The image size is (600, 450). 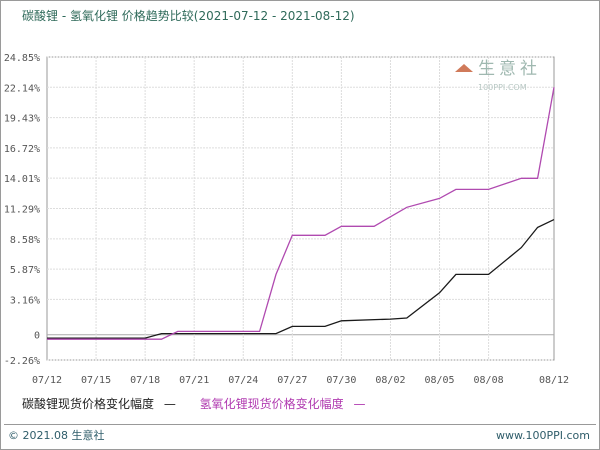 I want to click on footer-divider, so click(x=300, y=424).